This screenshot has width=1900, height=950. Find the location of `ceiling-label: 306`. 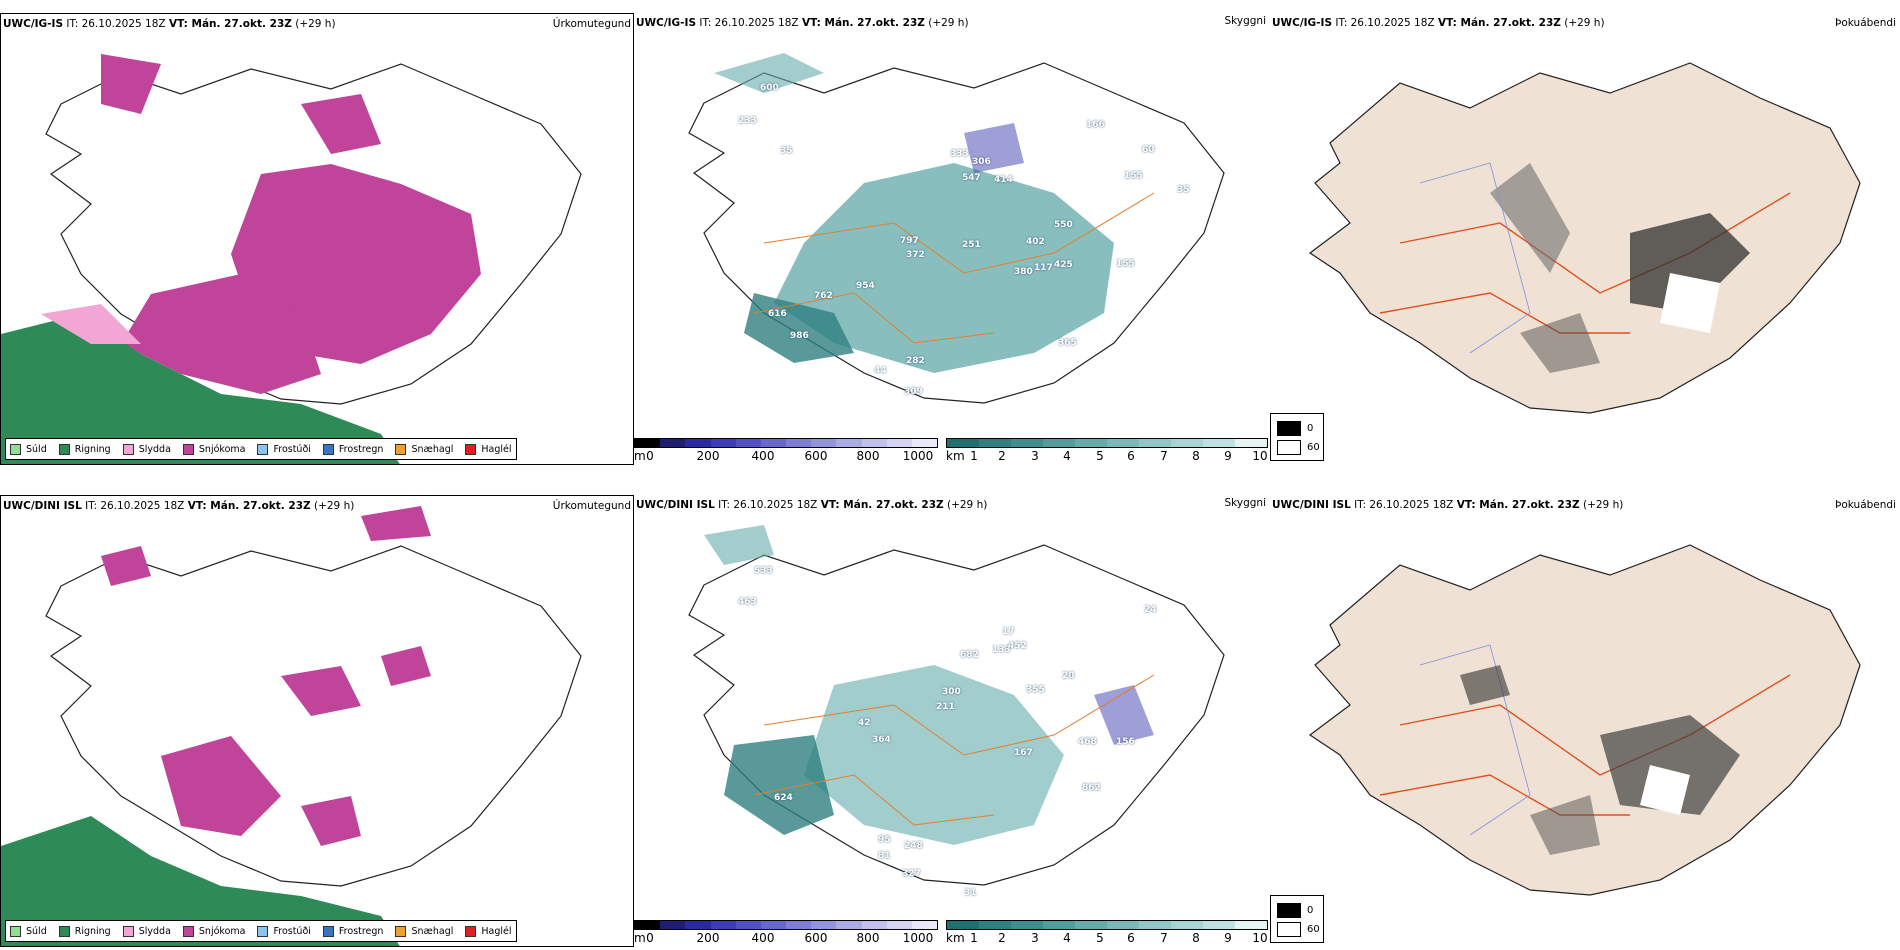

ceiling-label: 306 is located at coordinates (981, 162).